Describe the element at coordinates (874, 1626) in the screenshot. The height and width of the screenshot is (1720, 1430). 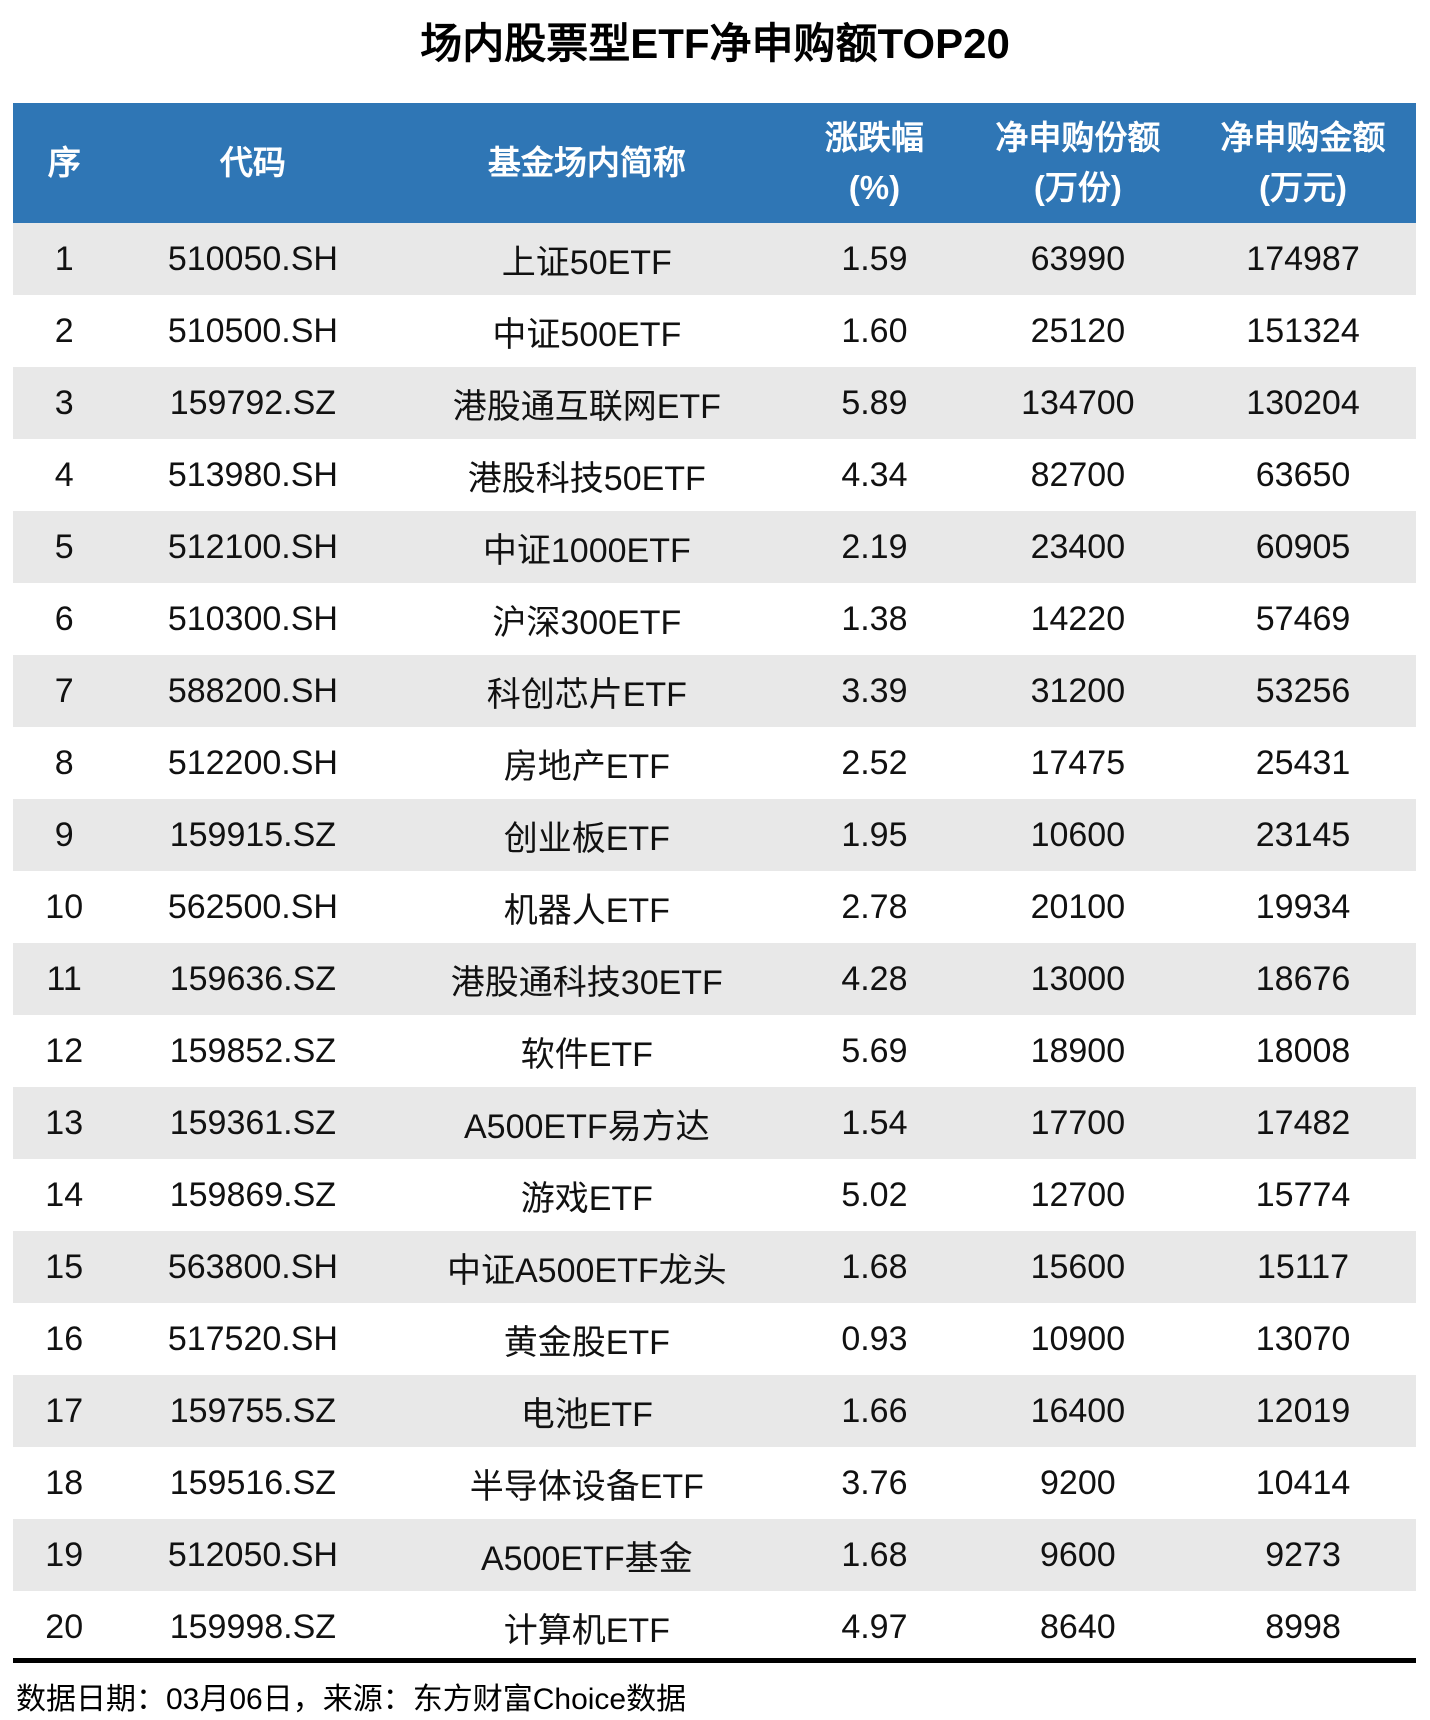
I see `table-cell: 4.97` at that location.